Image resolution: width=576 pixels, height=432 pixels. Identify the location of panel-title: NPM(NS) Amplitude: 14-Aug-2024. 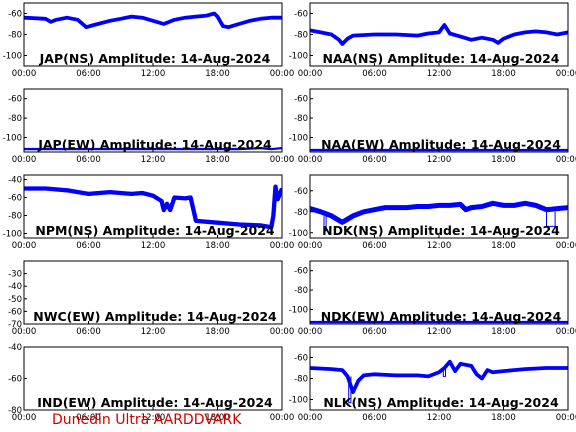
(155, 230).